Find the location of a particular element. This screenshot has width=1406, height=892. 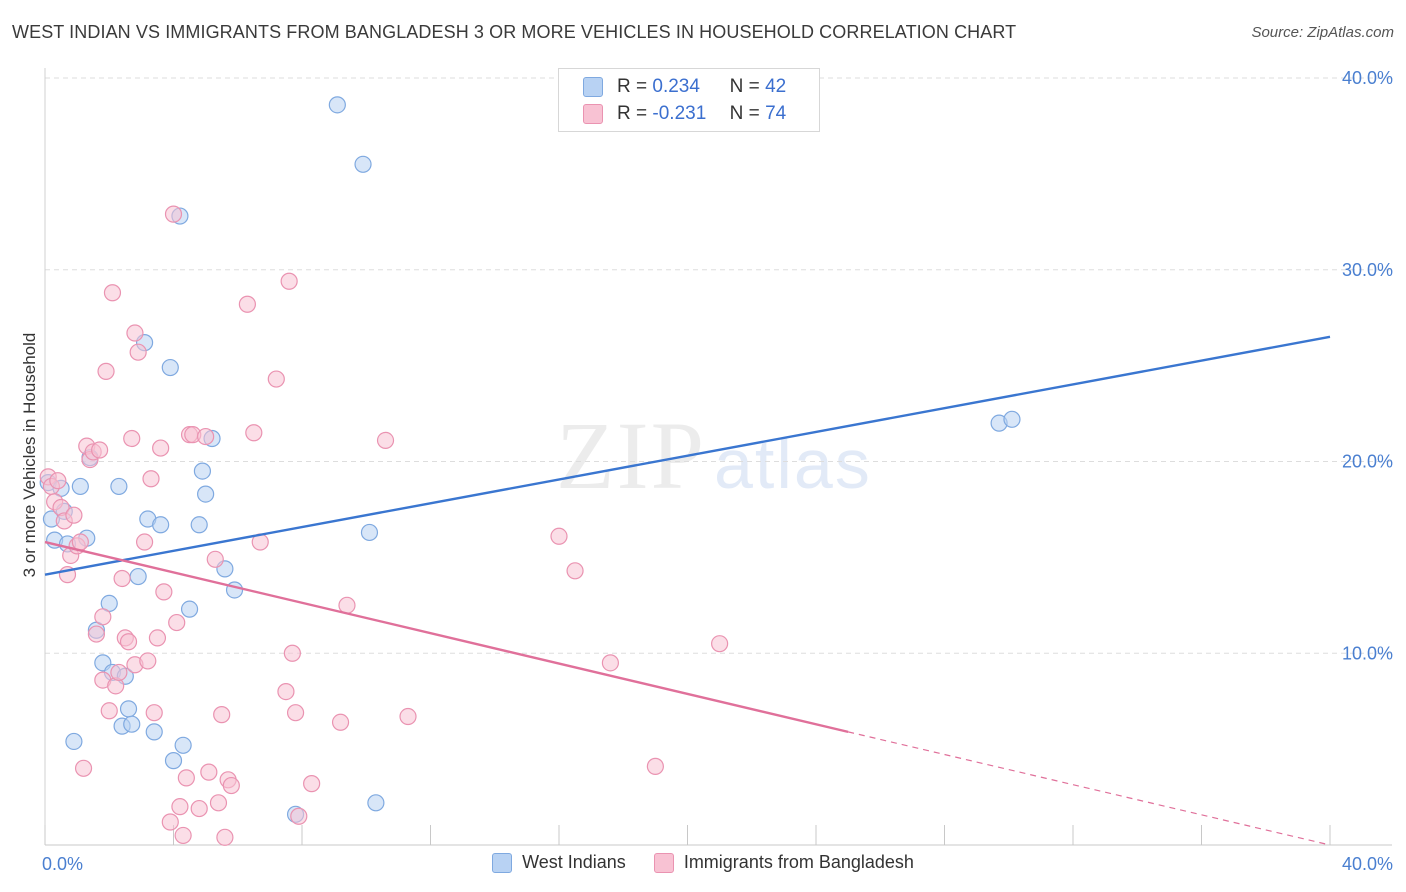

y-tick-label: 10.0% is located at coordinates (1367, 653).